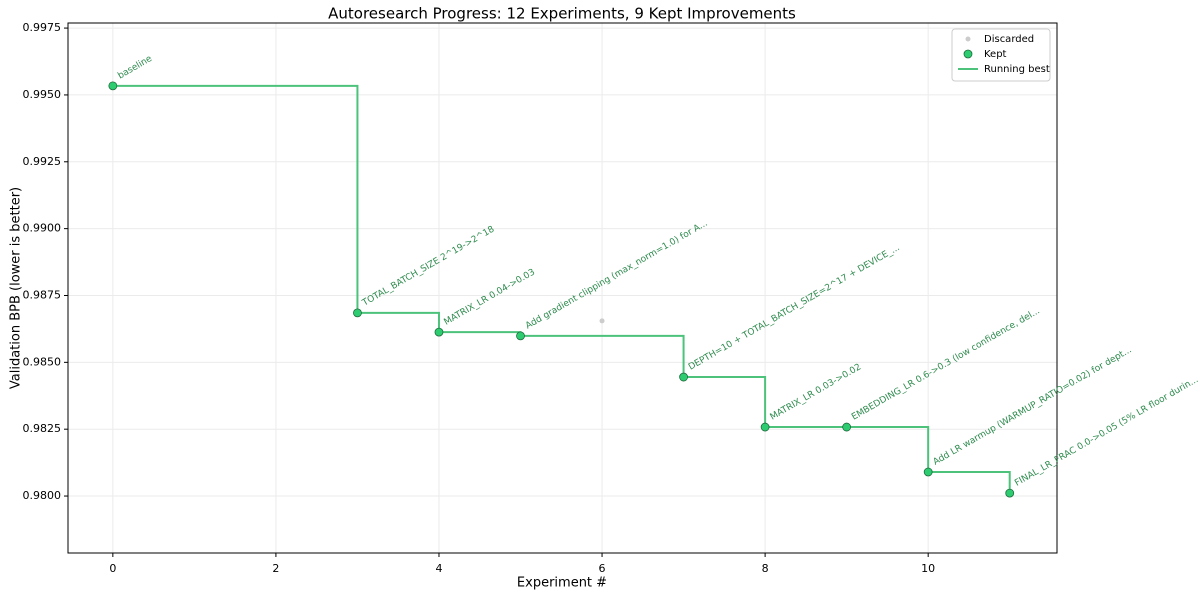 This screenshot has width=1200, height=596. What do you see at coordinates (16, 288) in the screenshot?
I see `y-axis-label: Validation BPB (lower is better)` at bounding box center [16, 288].